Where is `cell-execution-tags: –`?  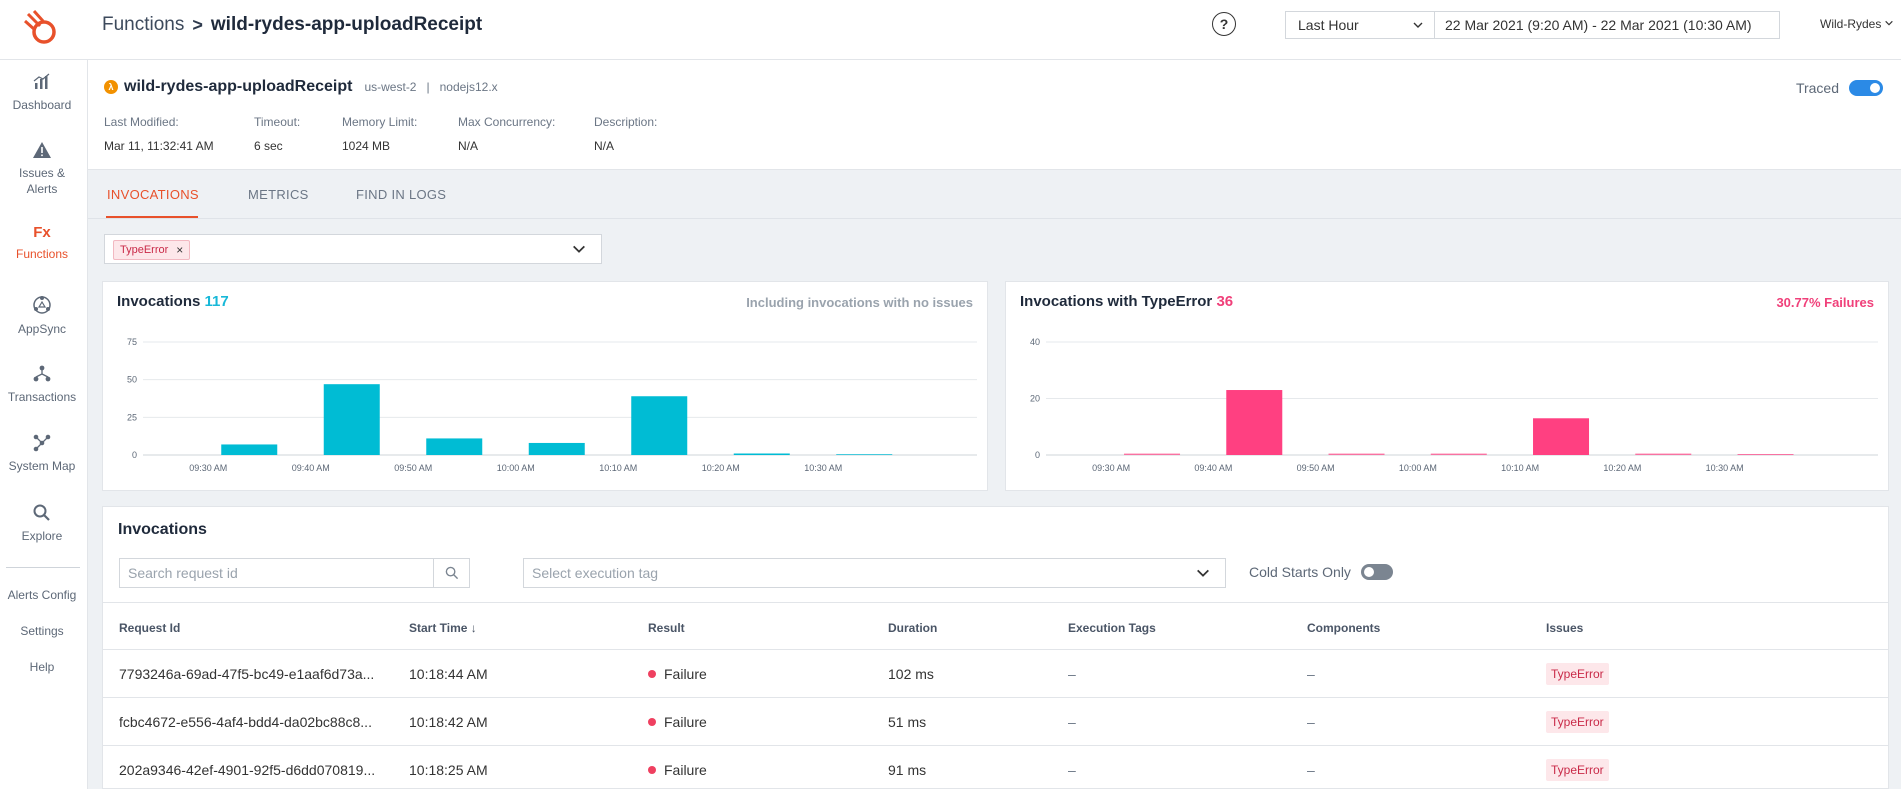
cell-execution-tags: – is located at coordinates (1072, 770).